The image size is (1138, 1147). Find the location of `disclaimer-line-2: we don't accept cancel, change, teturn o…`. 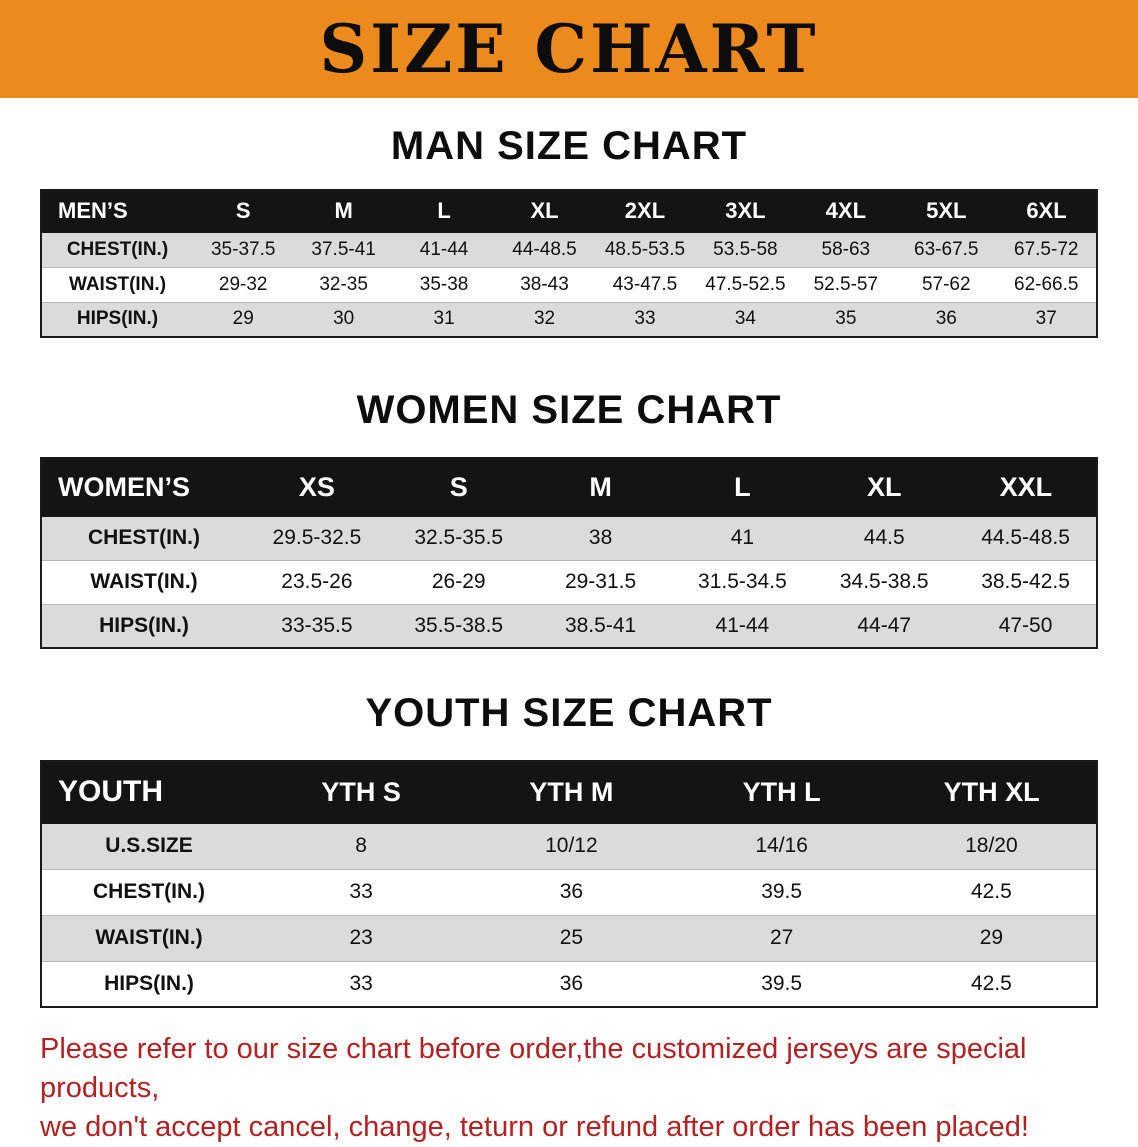

disclaimer-line-2: we don't accept cancel, change, teturn o… is located at coordinates (534, 1127).